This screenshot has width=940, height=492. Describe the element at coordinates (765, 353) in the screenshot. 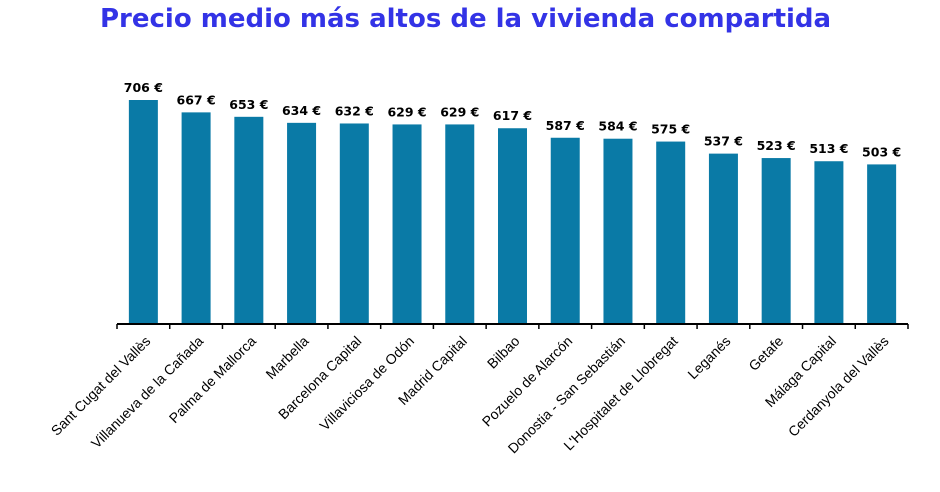

I see `category-label: Getafe` at that location.